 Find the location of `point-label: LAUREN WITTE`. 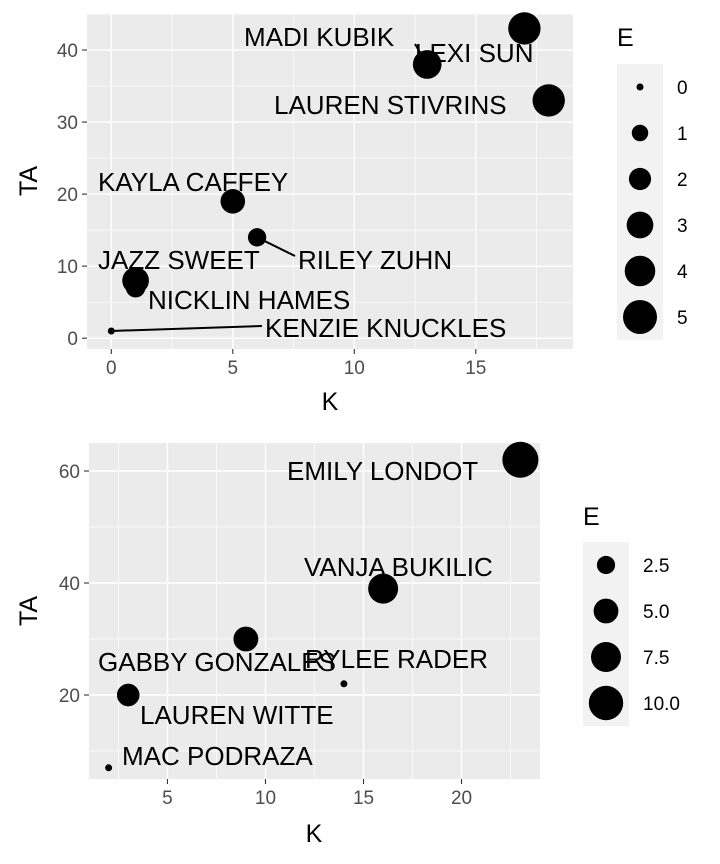

point-label: LAUREN WITTE is located at coordinates (237, 715).